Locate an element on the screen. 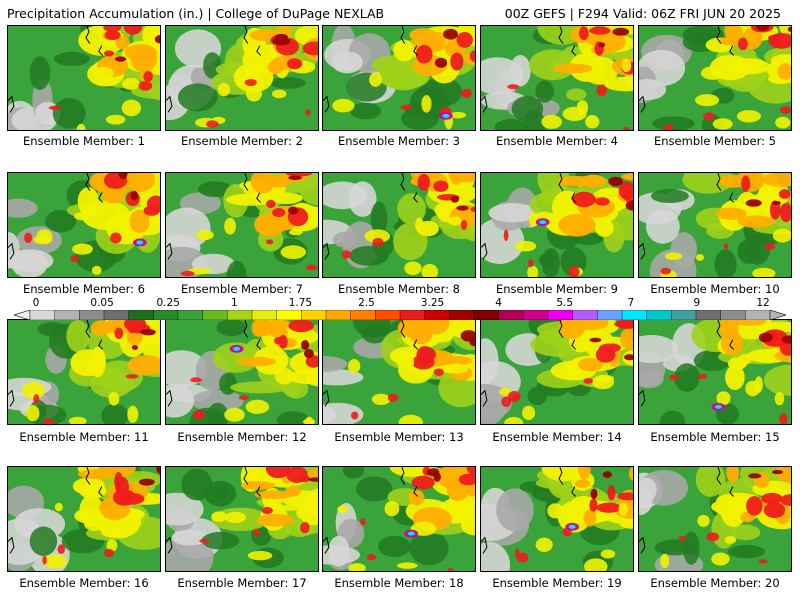 The height and width of the screenshot is (600, 800). colorbar-tick-label: 5.5 is located at coordinates (565, 303).